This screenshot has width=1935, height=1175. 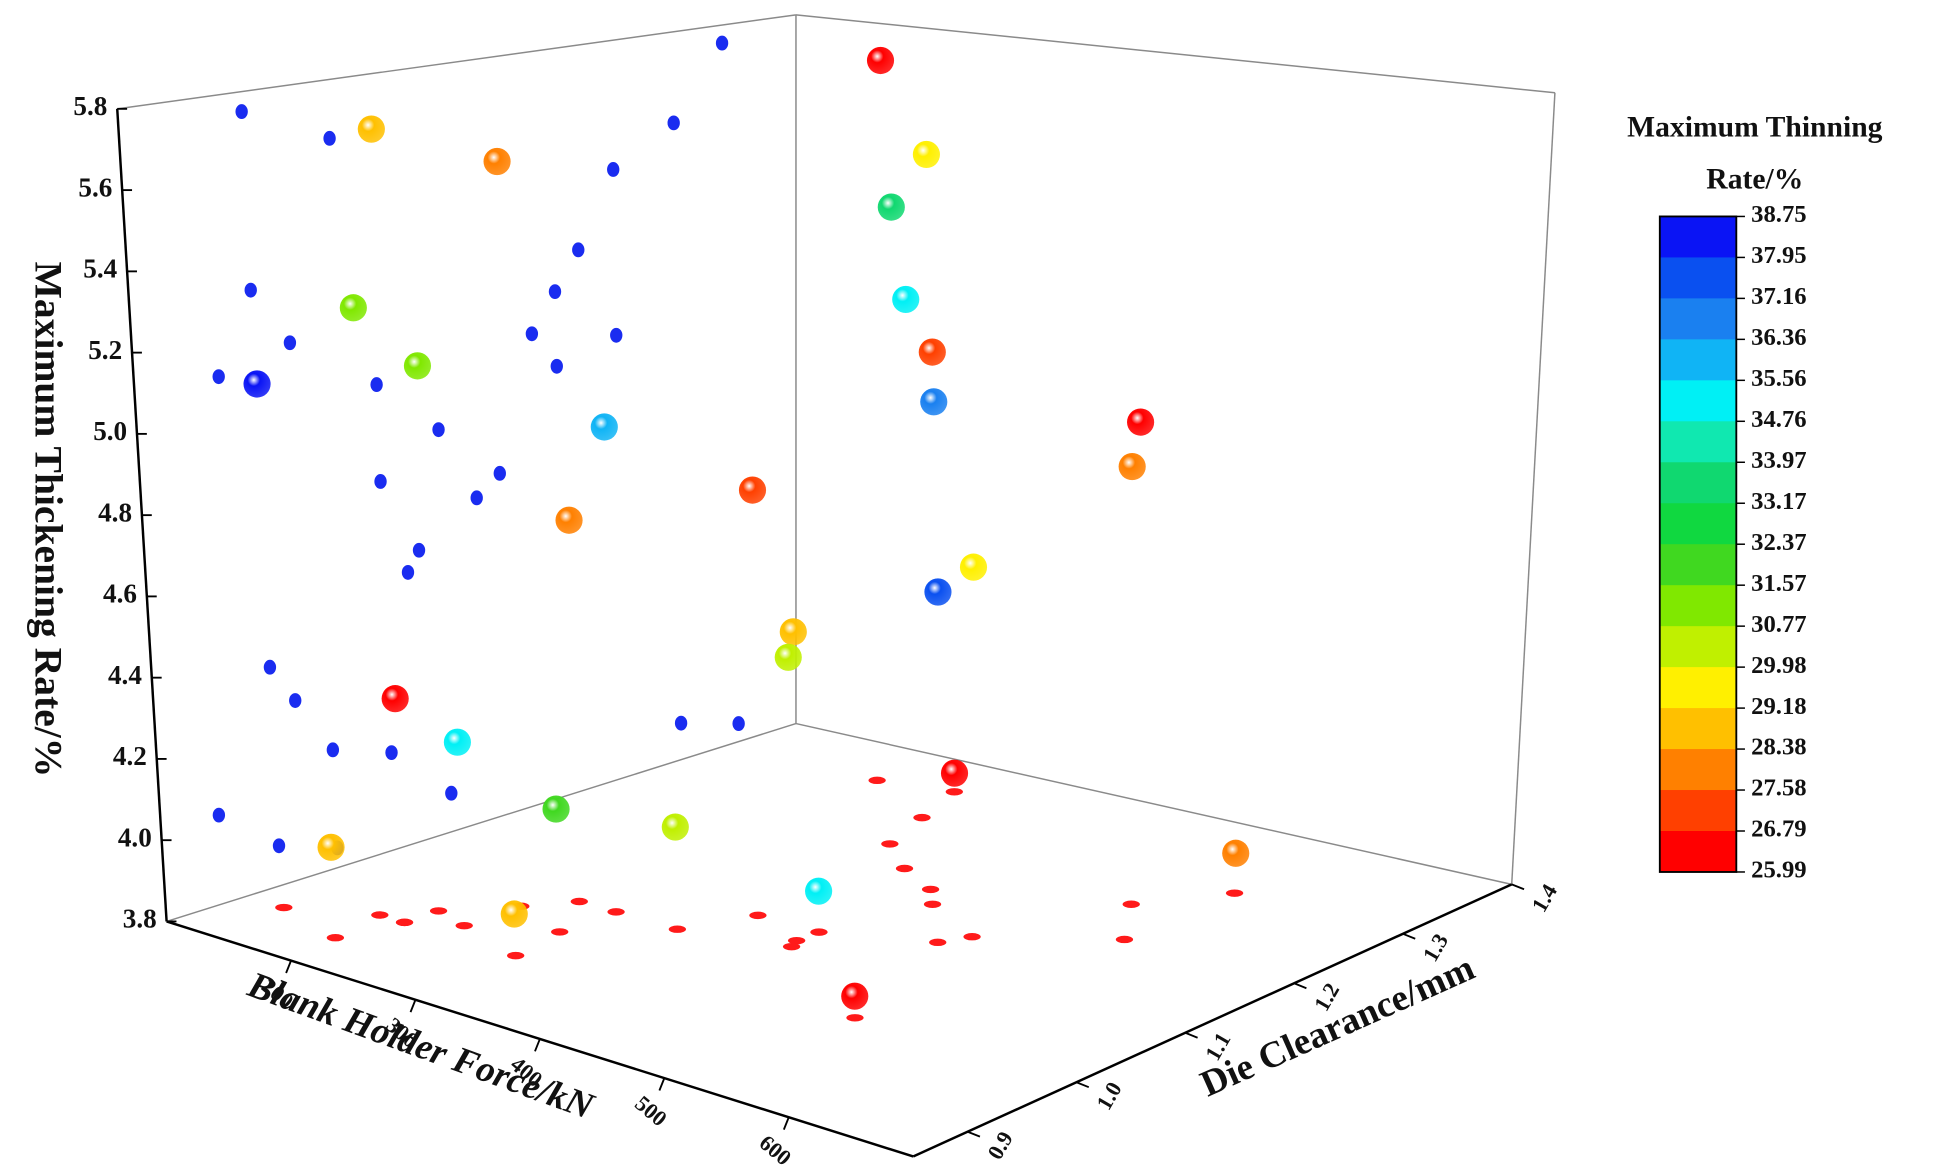 I want to click on z-tick-label: 5.8, so click(x=90, y=106).